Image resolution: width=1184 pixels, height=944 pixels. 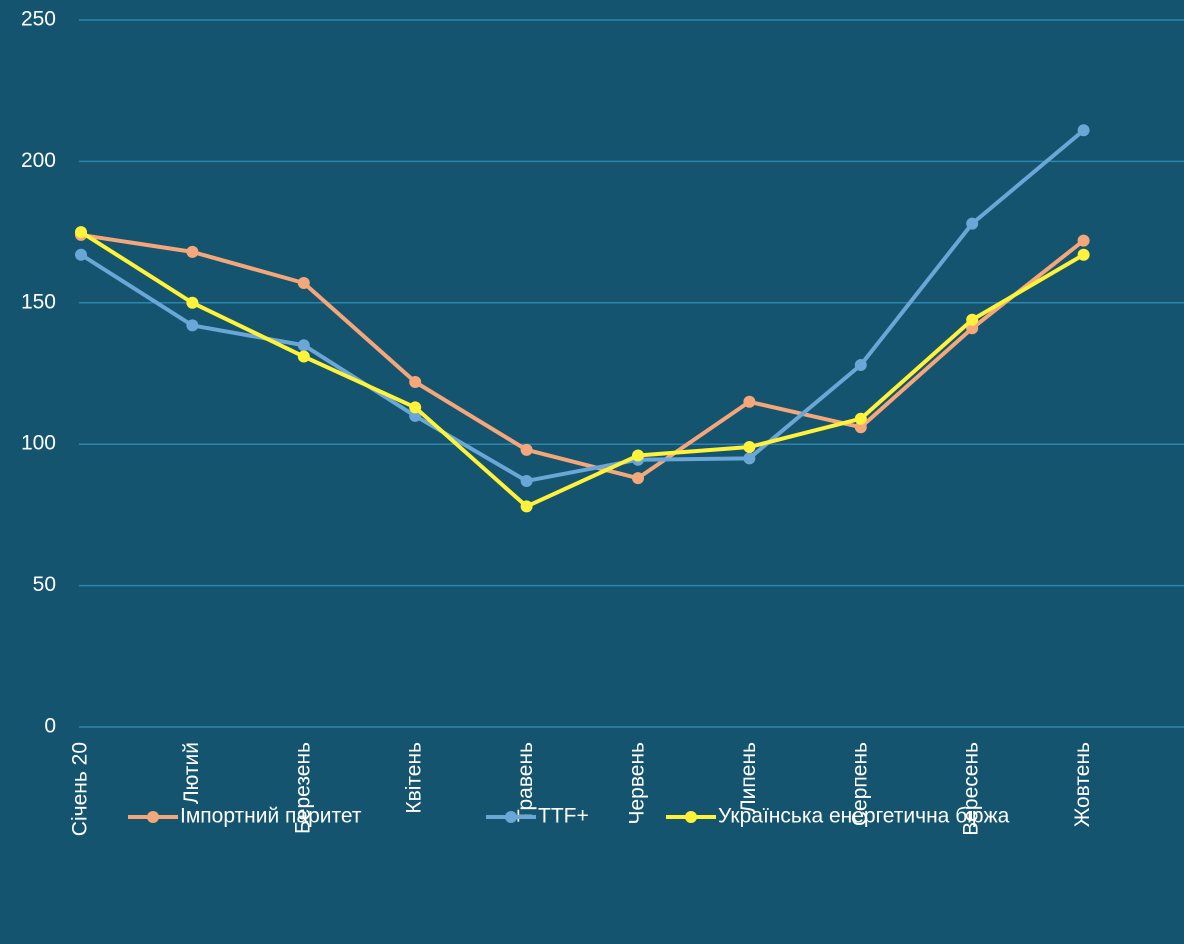 I want to click on legend-label: Імпортний паритет, so click(x=271, y=816).